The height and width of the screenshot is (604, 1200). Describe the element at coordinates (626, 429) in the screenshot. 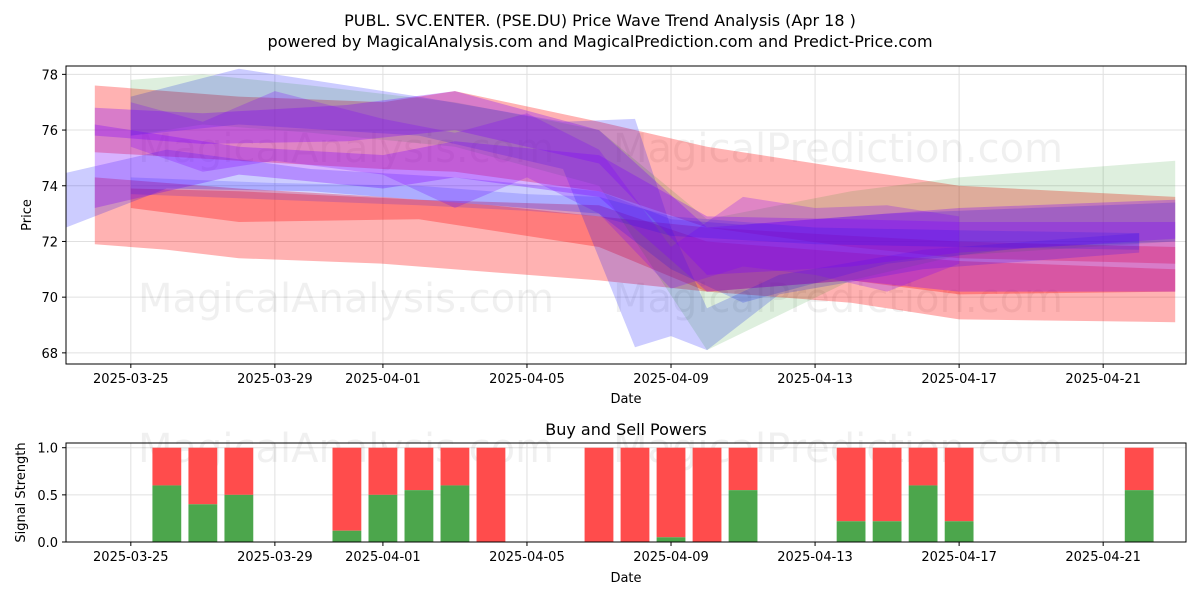

I see `power-plot-title: Buy and Sell Powers` at that location.